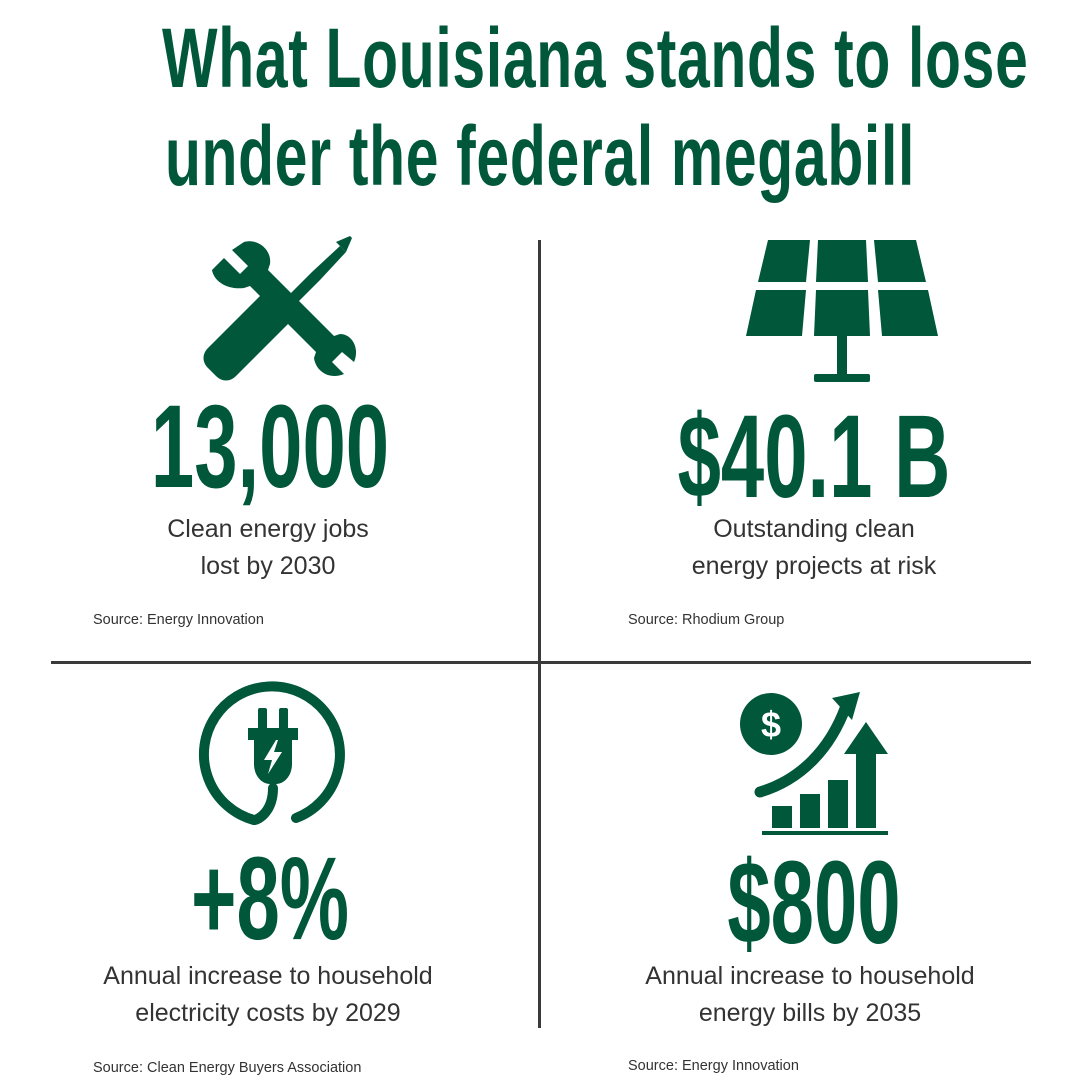 The height and width of the screenshot is (1080, 1080). Describe the element at coordinates (178, 620) in the screenshot. I see `stat-source-jobs: Source: Energy Innovation` at that location.